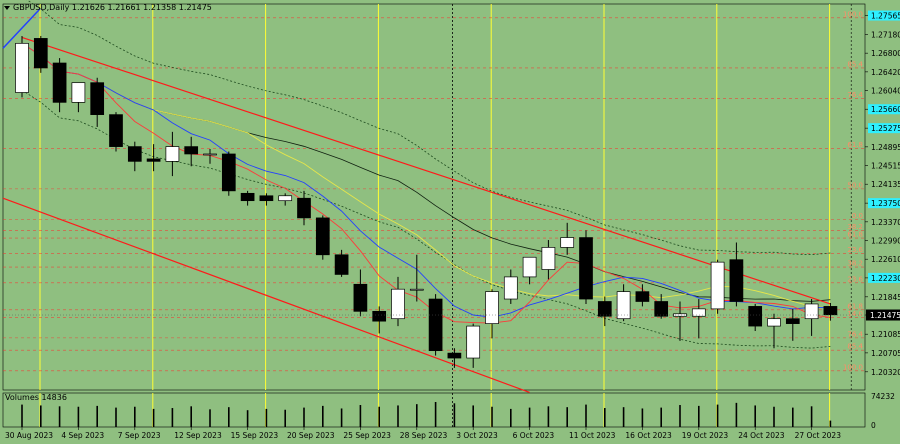 This screenshot has width=900, height=444. I want to click on y-tick-label: 1.27180, so click(885, 34).